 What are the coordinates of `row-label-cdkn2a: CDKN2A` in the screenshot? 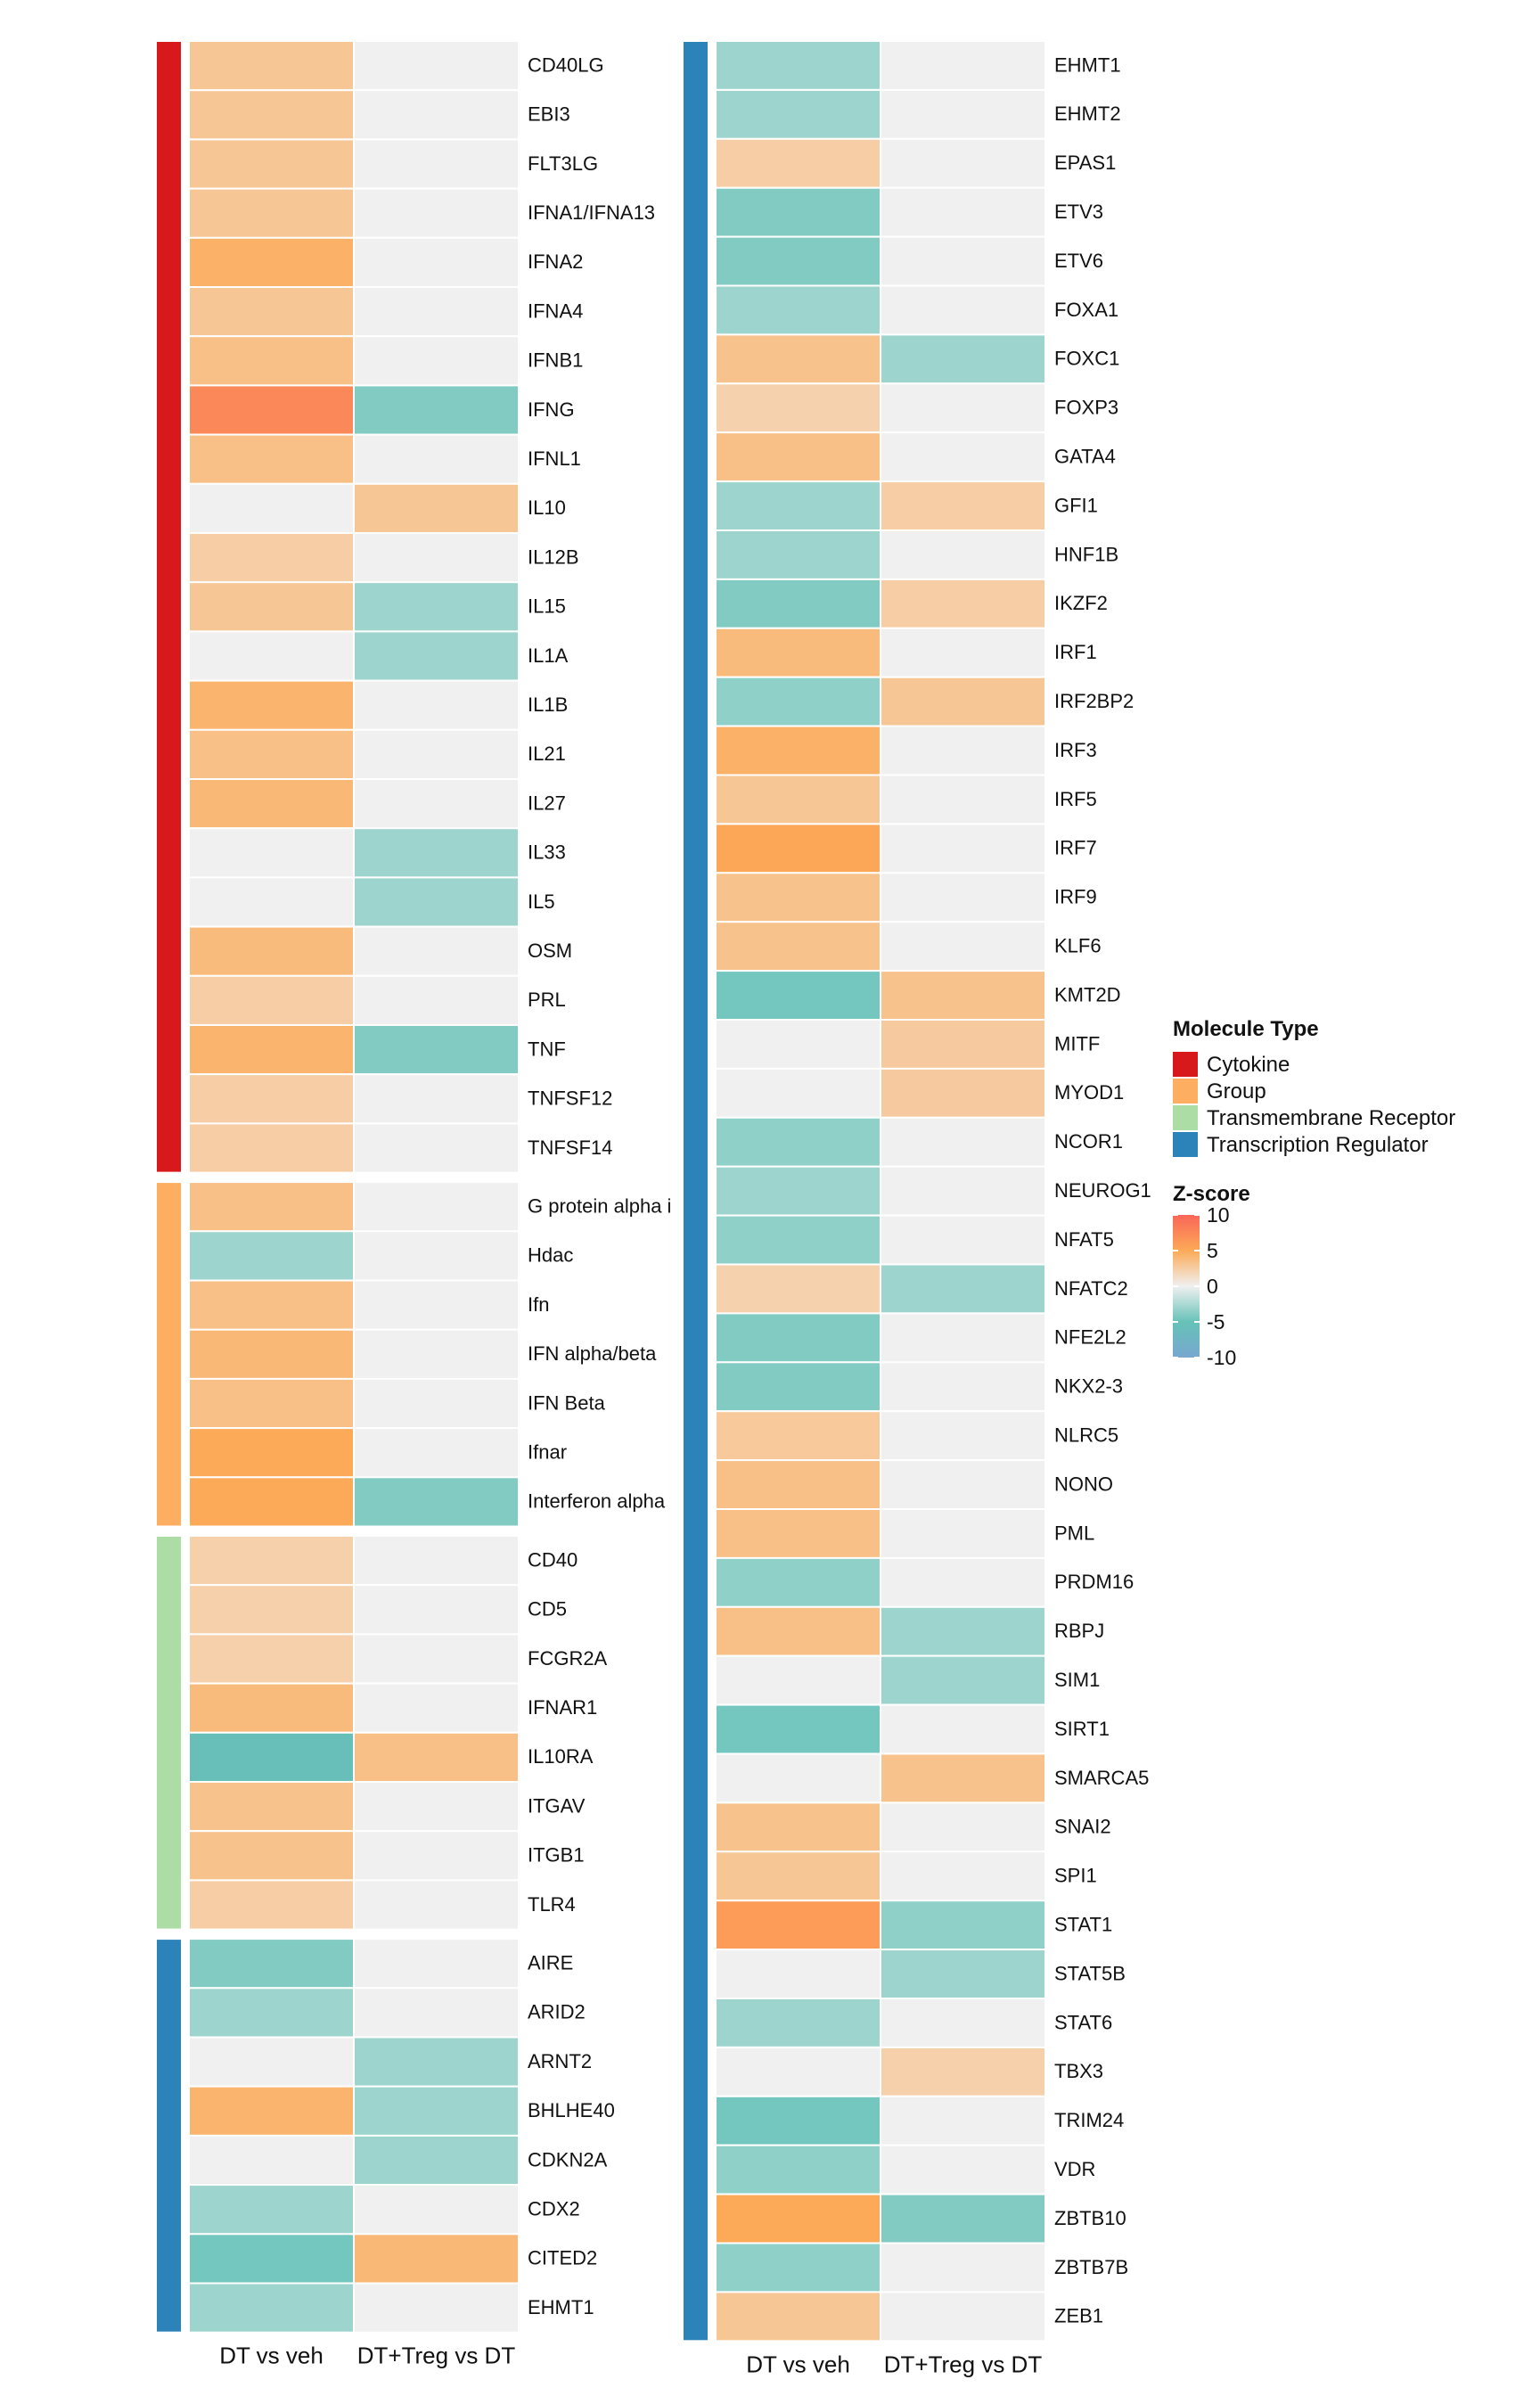 It's located at (568, 2159).